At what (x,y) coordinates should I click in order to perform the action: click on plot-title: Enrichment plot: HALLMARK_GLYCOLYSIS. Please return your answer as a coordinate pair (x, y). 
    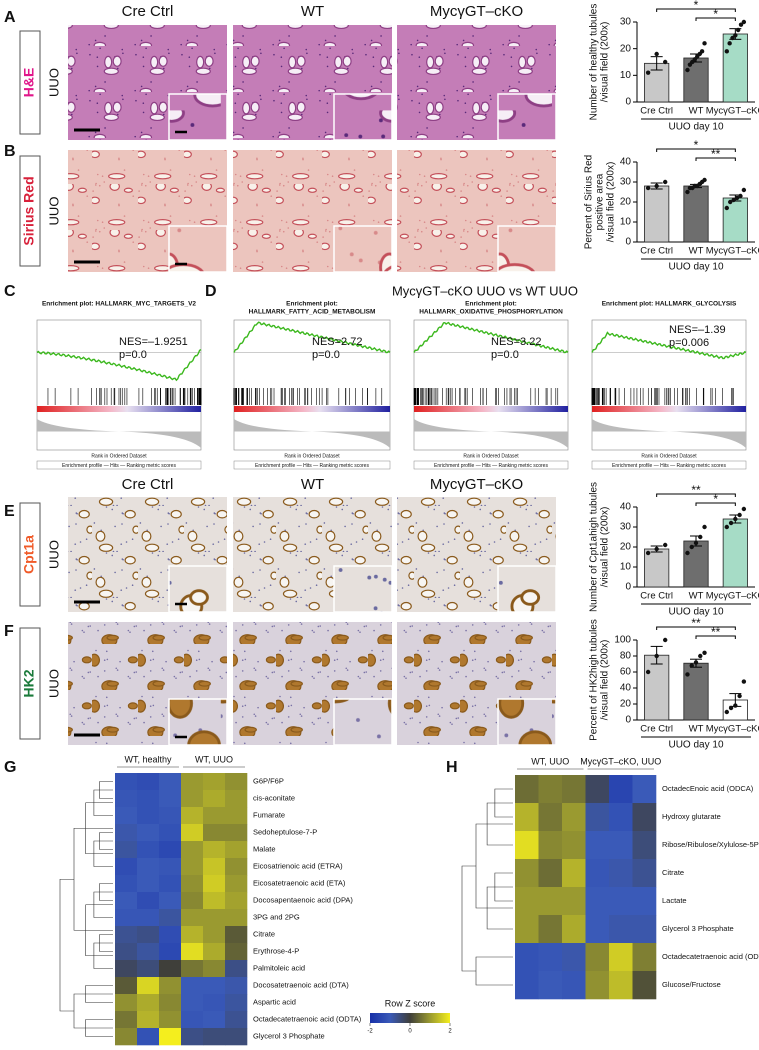
    Looking at the image, I should click on (669, 304).